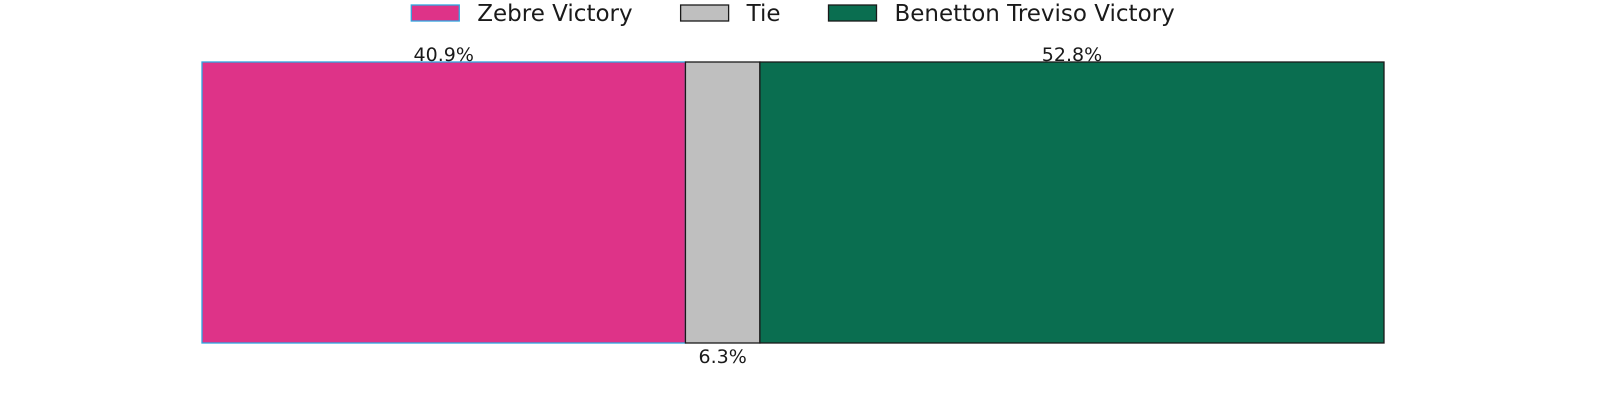 This screenshot has height=400, width=1600. Describe the element at coordinates (763, 14) in the screenshot. I see `legend-label-tie: Tie` at that location.